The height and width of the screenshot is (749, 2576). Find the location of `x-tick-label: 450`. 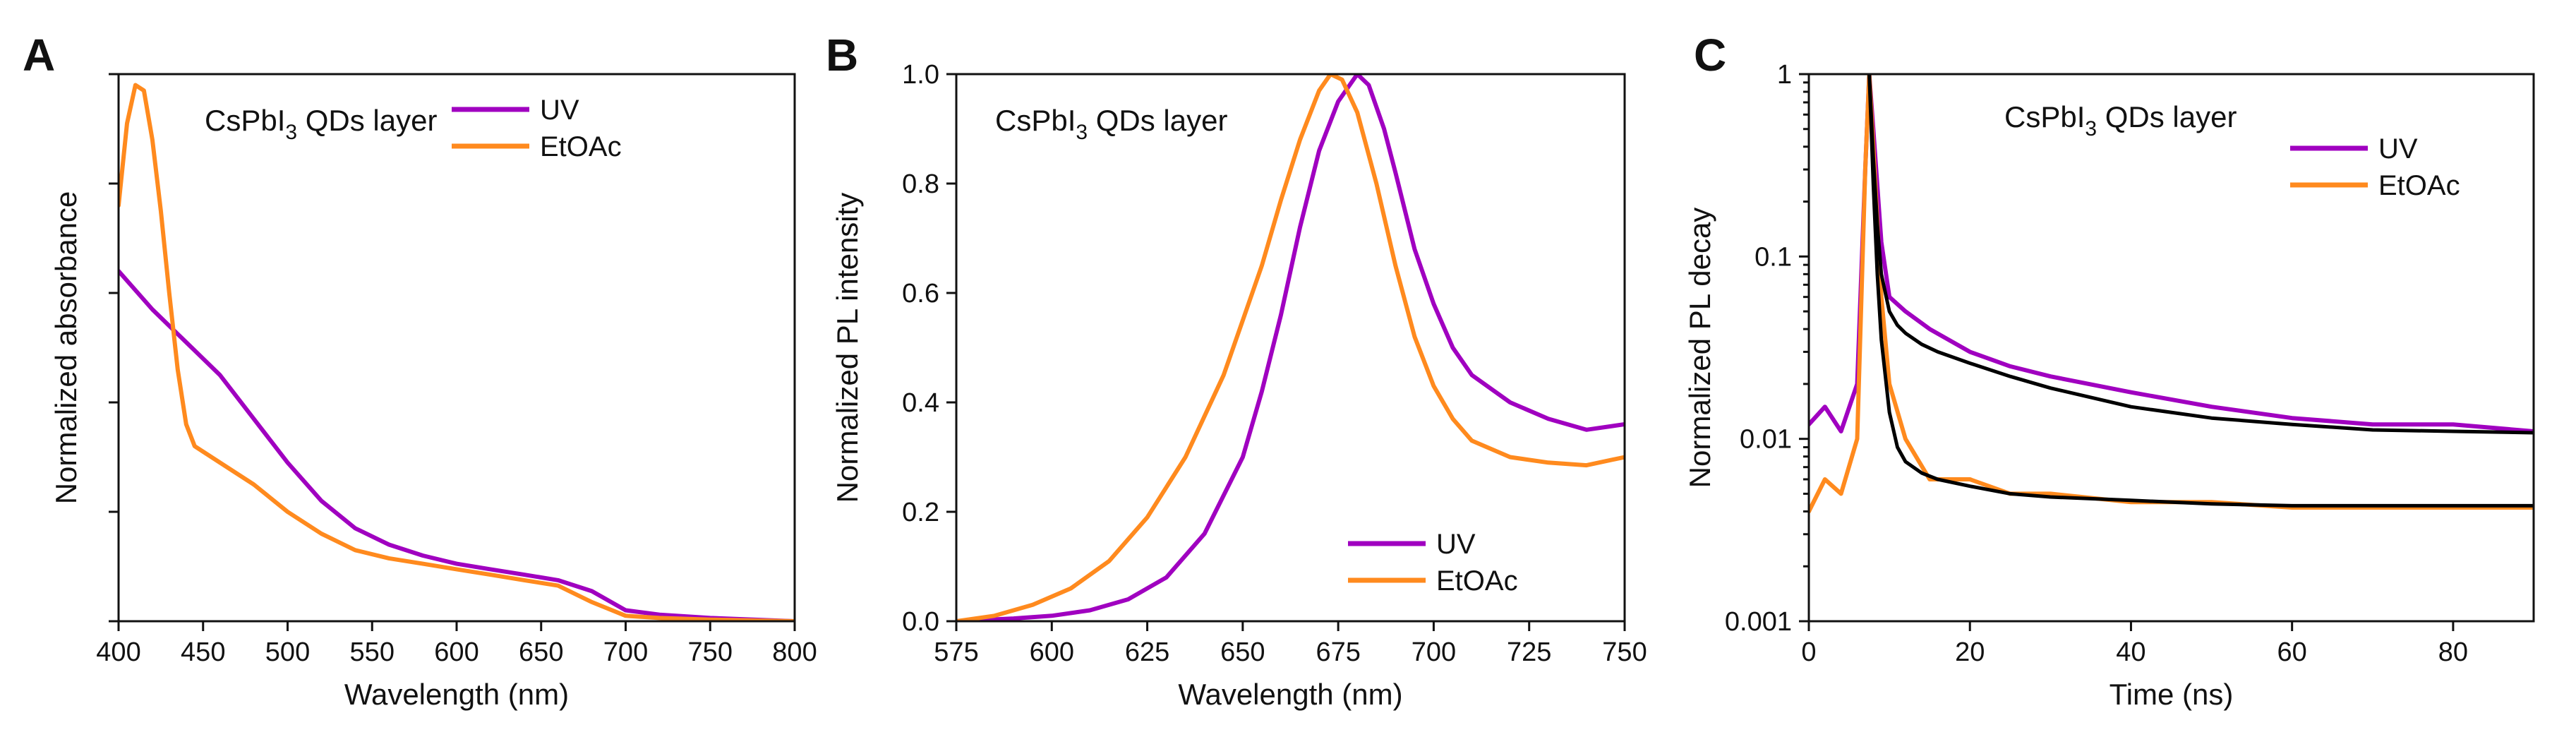

x-tick-label: 450 is located at coordinates (203, 652).